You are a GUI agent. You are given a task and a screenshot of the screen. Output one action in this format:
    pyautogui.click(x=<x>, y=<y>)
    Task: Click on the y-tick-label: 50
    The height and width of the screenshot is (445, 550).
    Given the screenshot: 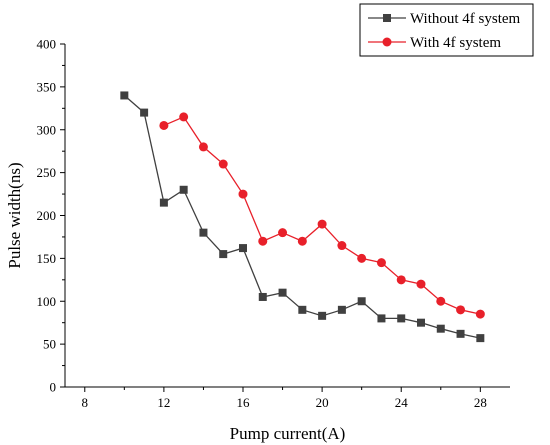 What is the action you would take?
    pyautogui.click(x=49, y=344)
    